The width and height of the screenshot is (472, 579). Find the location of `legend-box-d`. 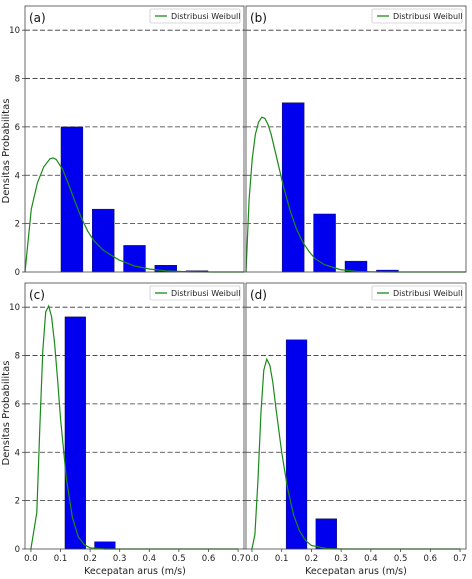

legend-box-d is located at coordinates (417, 293).